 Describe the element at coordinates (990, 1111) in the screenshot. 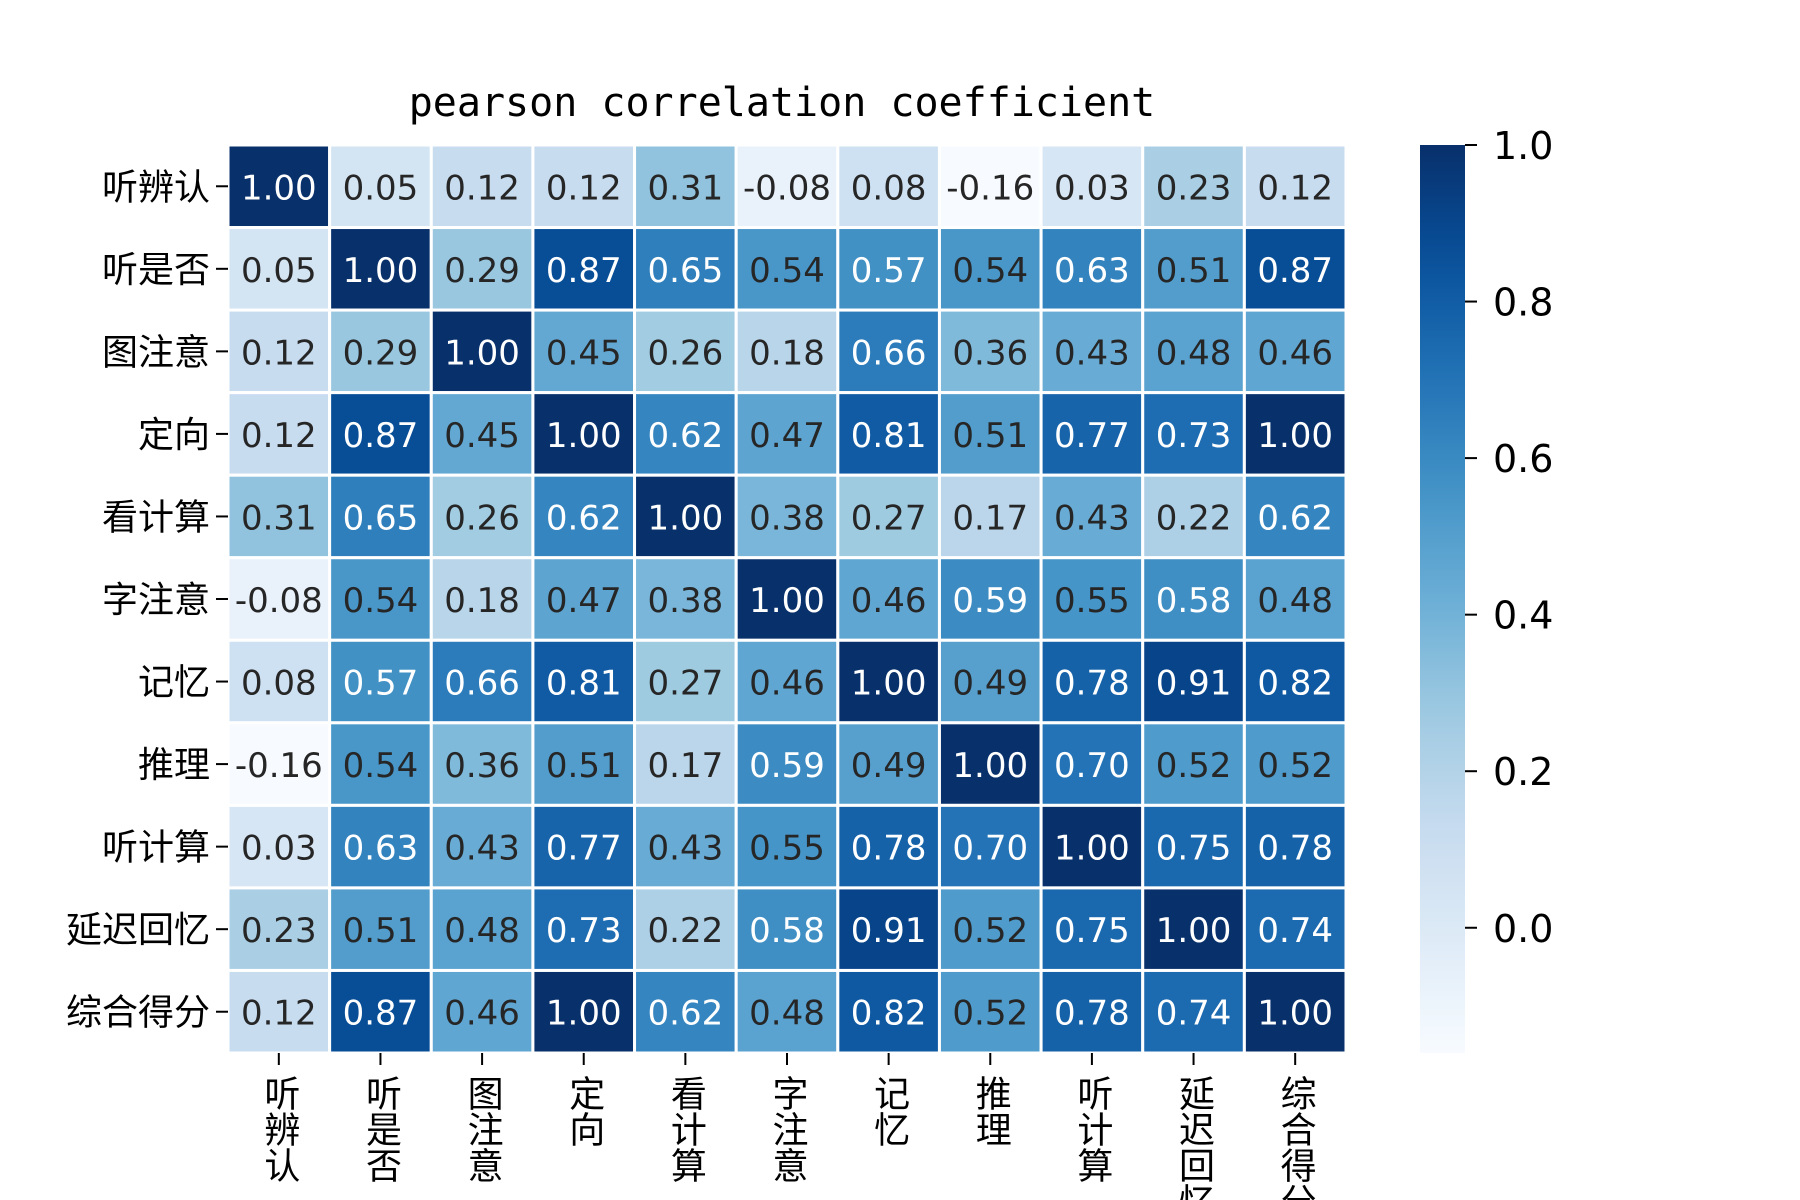

I see `x-tick-label: 推理` at that location.